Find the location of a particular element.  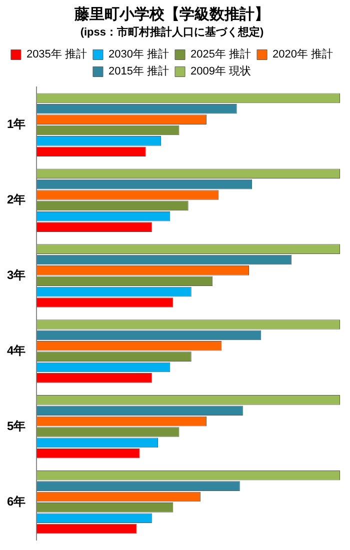

y-tick-label: 1年 is located at coordinates (16, 124).